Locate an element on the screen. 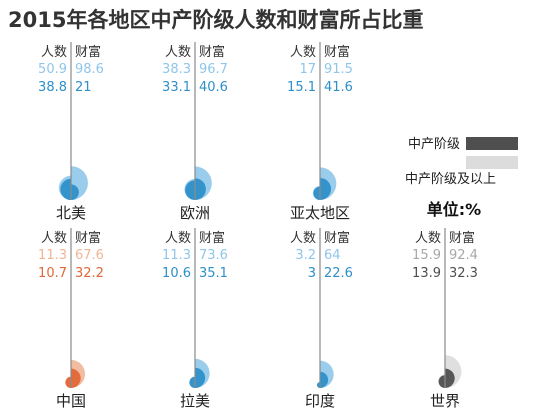  region-4-wealth-middle-half is located at coordinates (200, 377).